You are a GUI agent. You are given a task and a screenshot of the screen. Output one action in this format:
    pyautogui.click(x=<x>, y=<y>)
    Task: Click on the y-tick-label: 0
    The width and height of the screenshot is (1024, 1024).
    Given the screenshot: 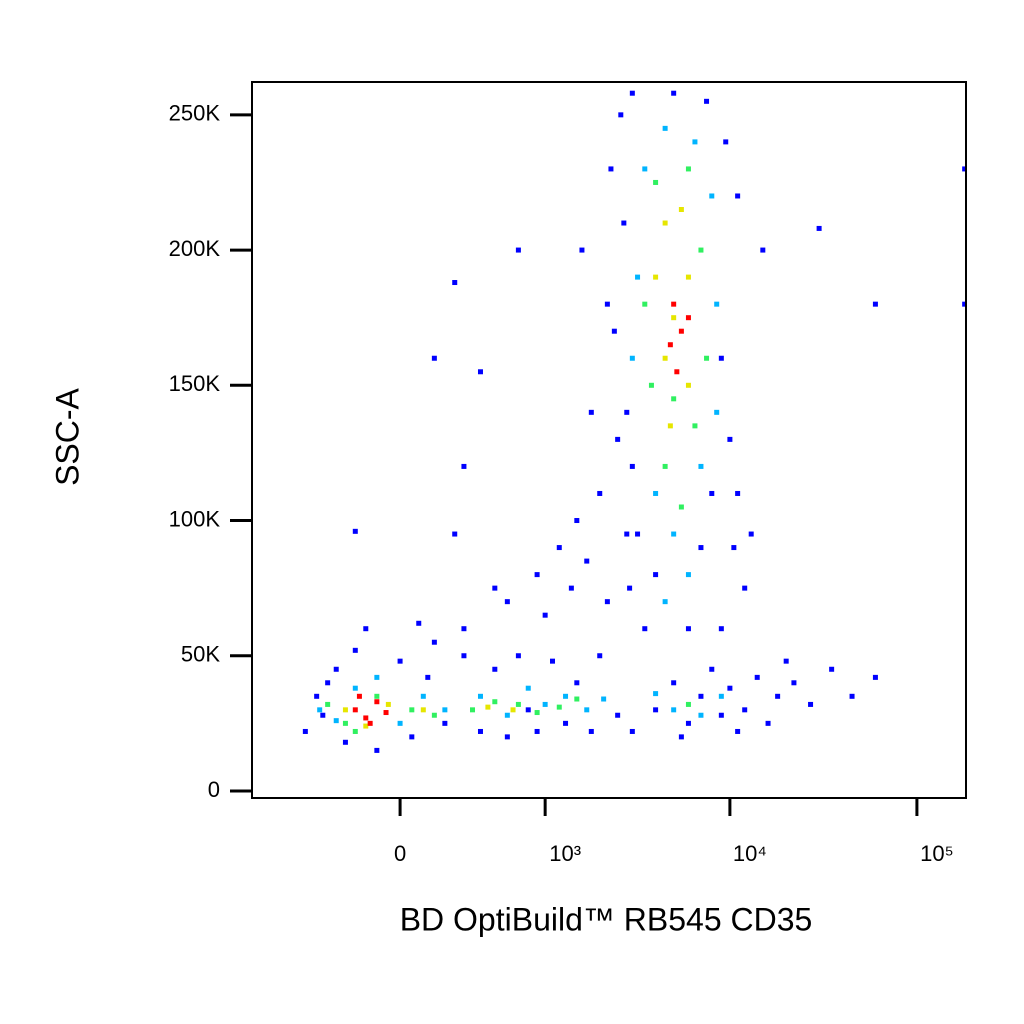 What is the action you would take?
    pyautogui.click(x=214, y=789)
    